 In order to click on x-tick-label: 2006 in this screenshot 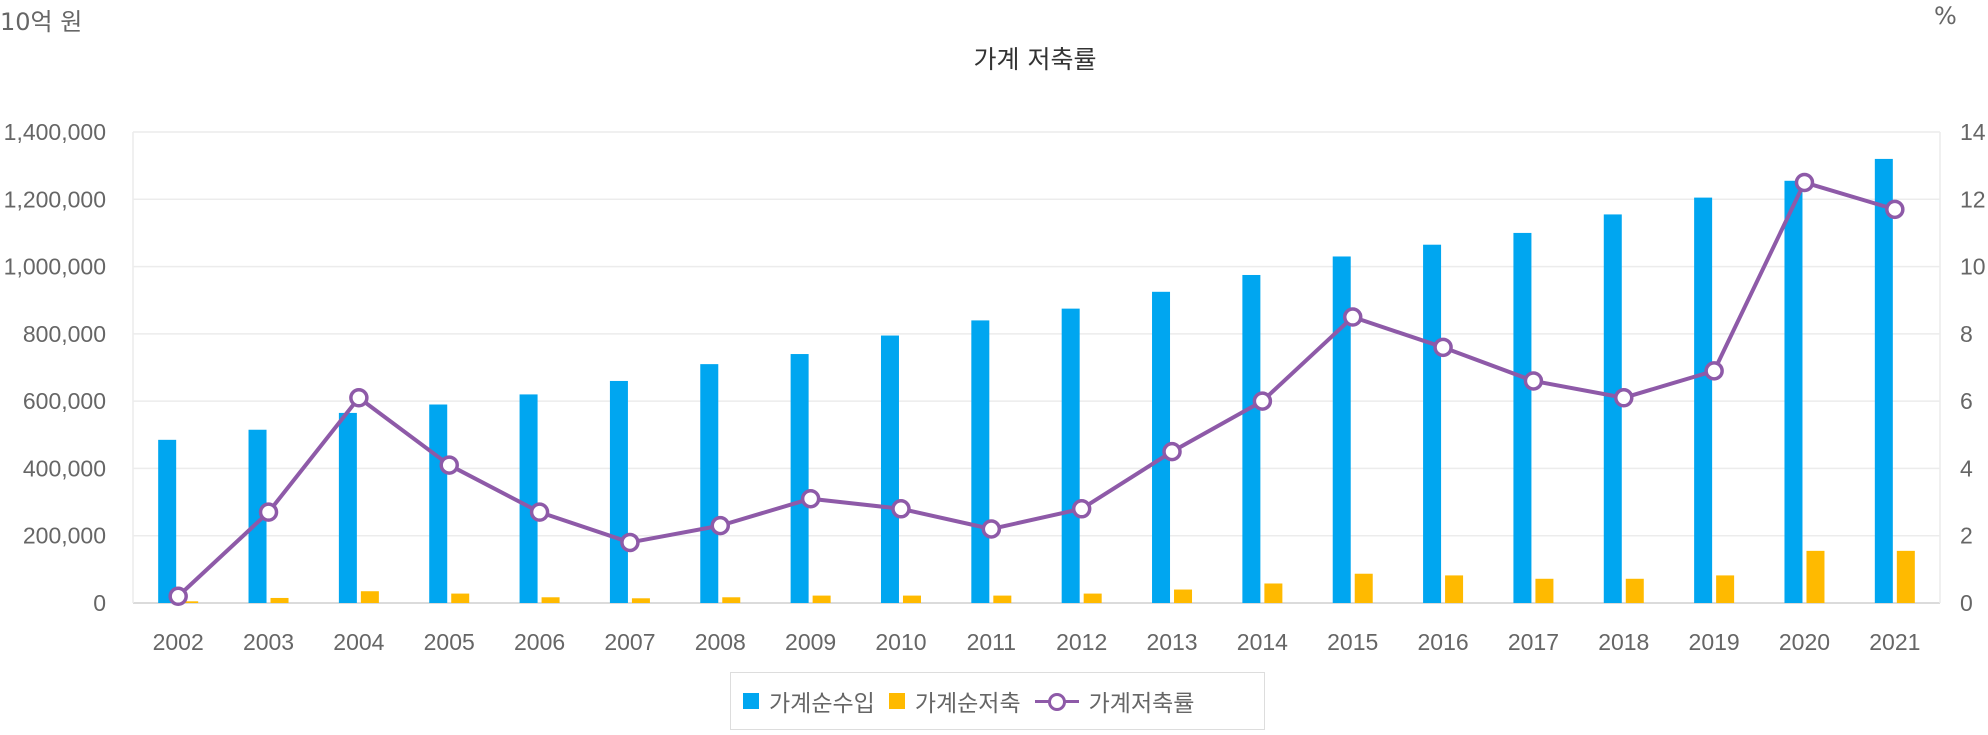, I will do `click(539, 642)`.